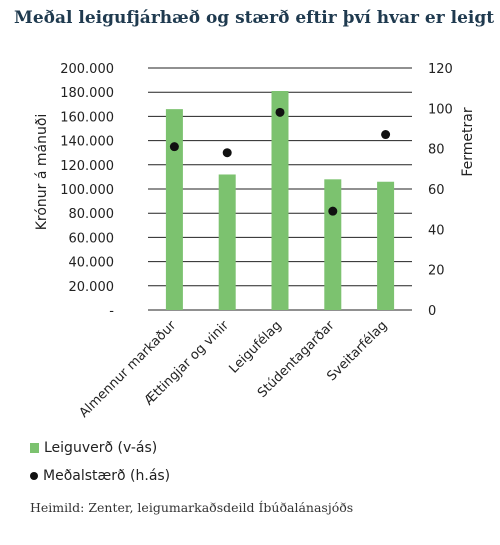 This screenshot has height=545, width=500. What do you see at coordinates (87, 93) in the screenshot?
I see `y-tick-label: 180.000` at bounding box center [87, 93].